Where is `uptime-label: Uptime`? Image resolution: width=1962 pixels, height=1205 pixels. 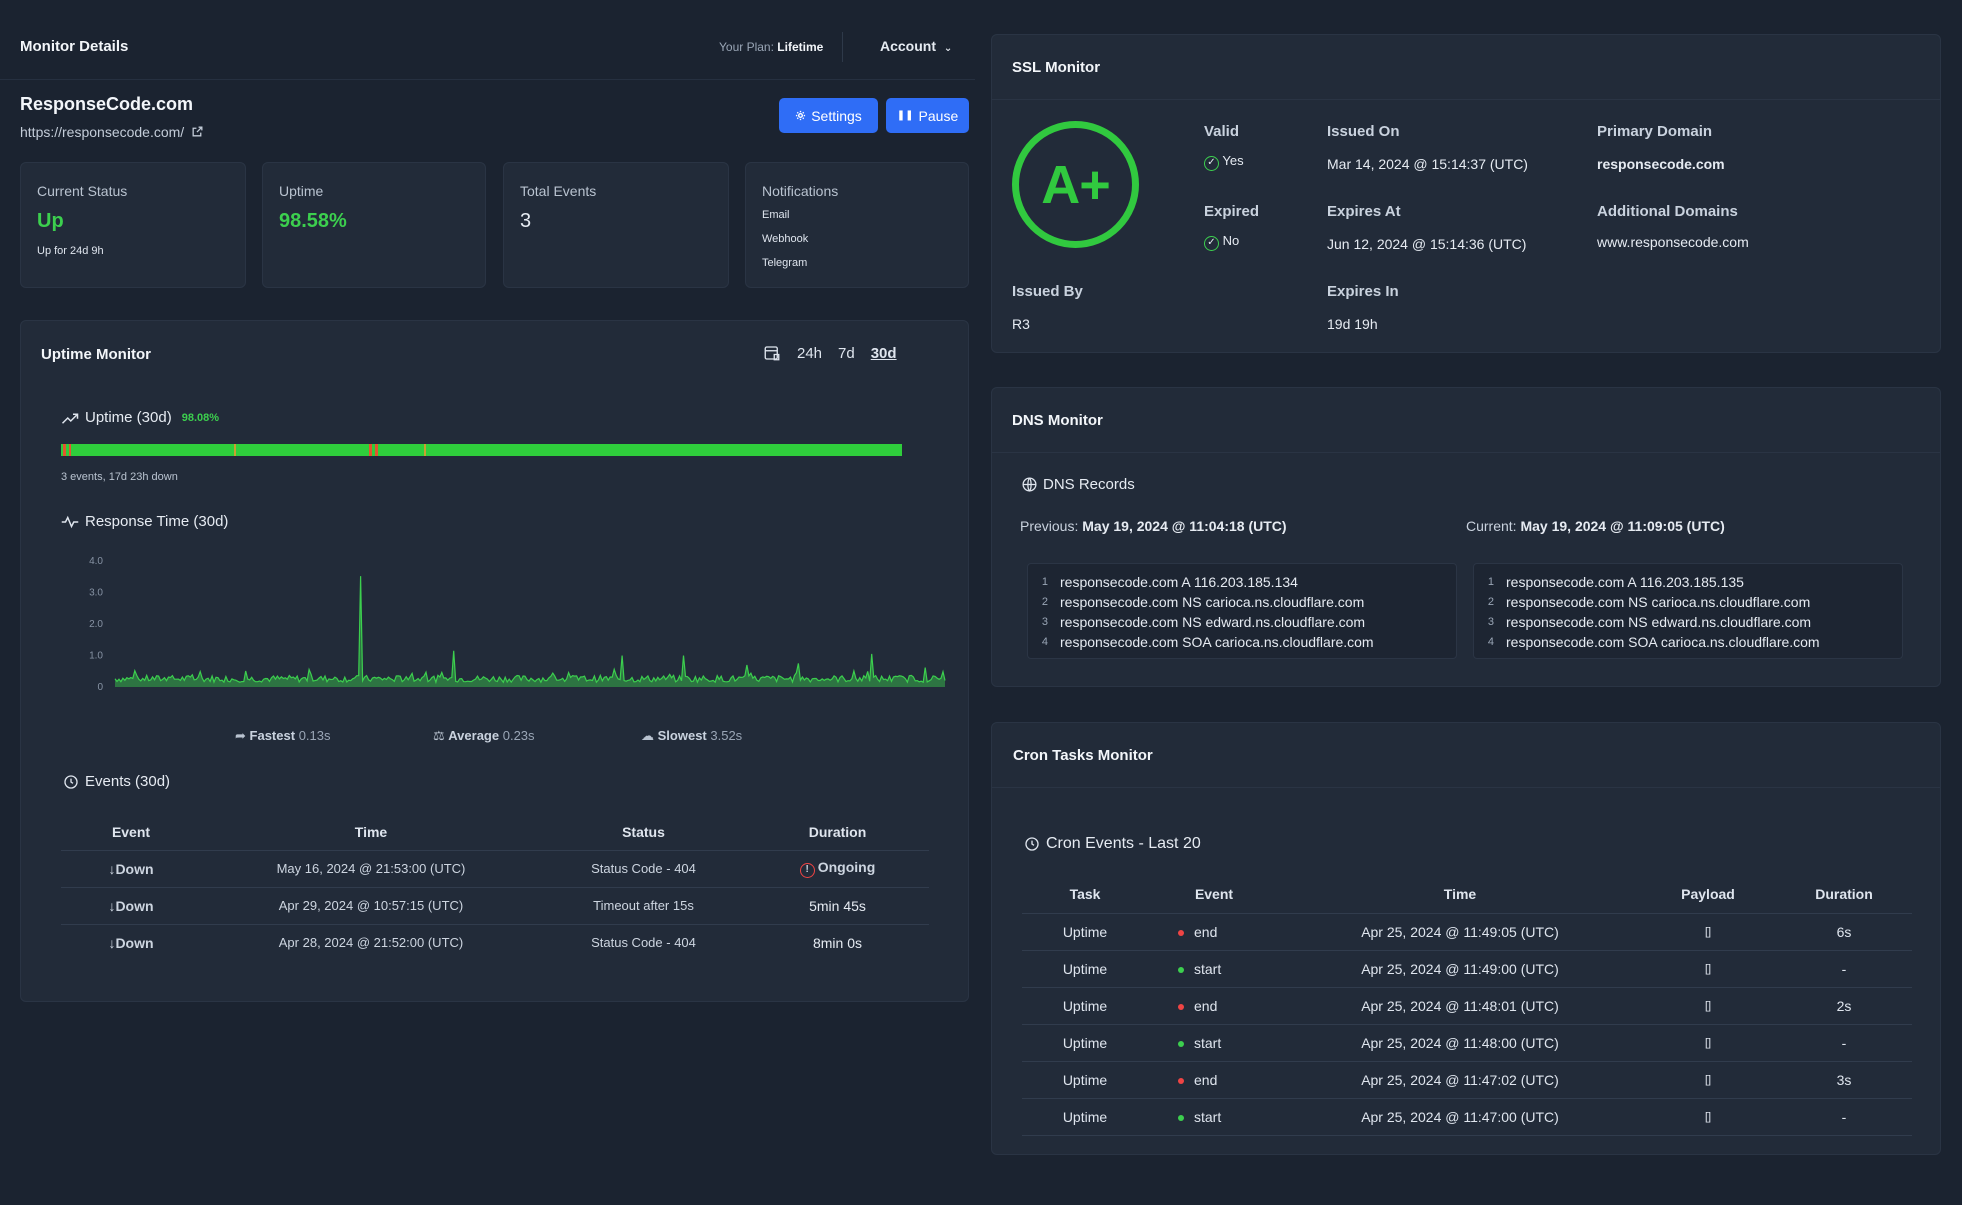 uptime-label: Uptime is located at coordinates (301, 191).